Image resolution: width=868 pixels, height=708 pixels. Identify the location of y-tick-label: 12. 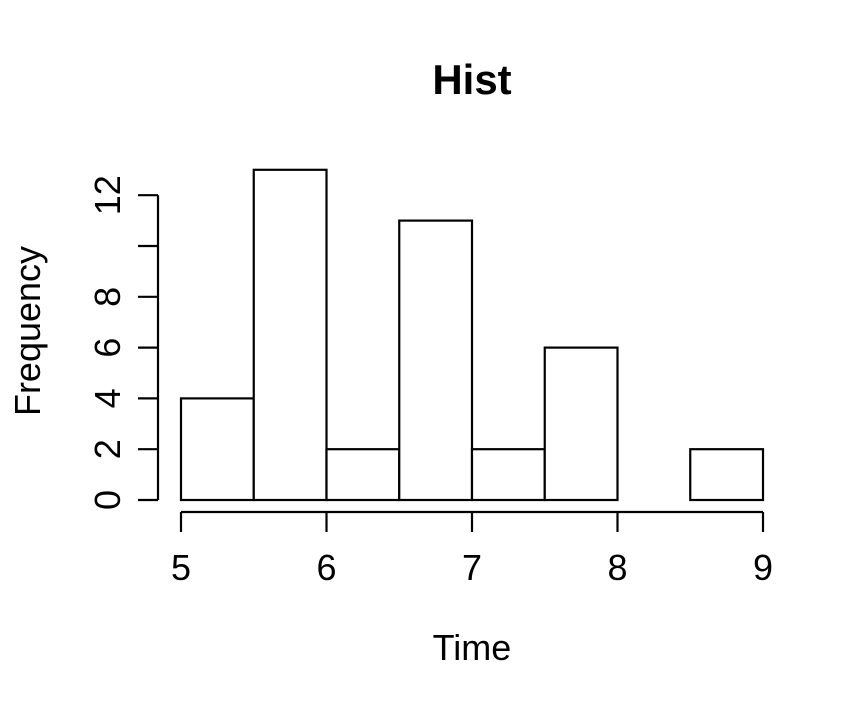
(107, 195).